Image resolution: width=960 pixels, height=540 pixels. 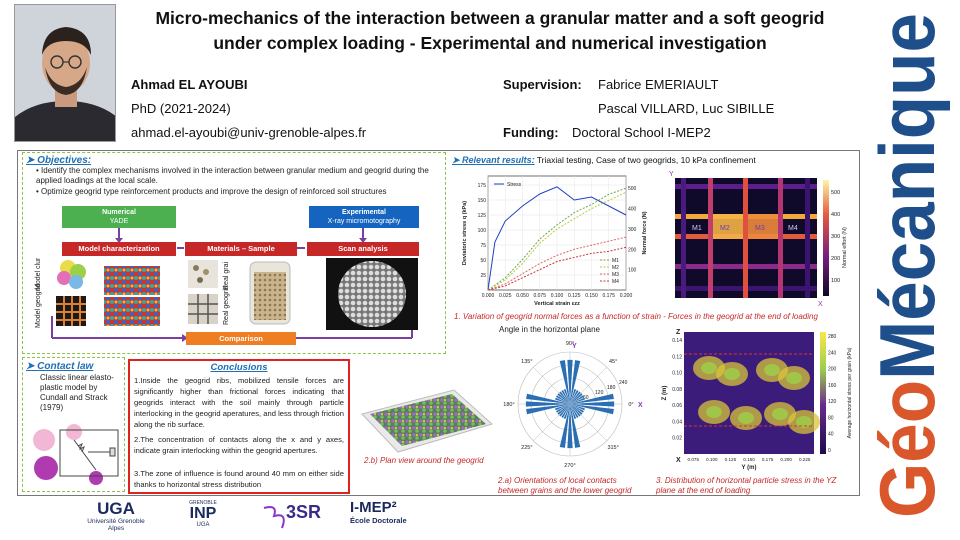 What do you see at coordinates (522, 296) in the screenshot?
I see `x-tick-label: 0.050` at bounding box center [522, 296].